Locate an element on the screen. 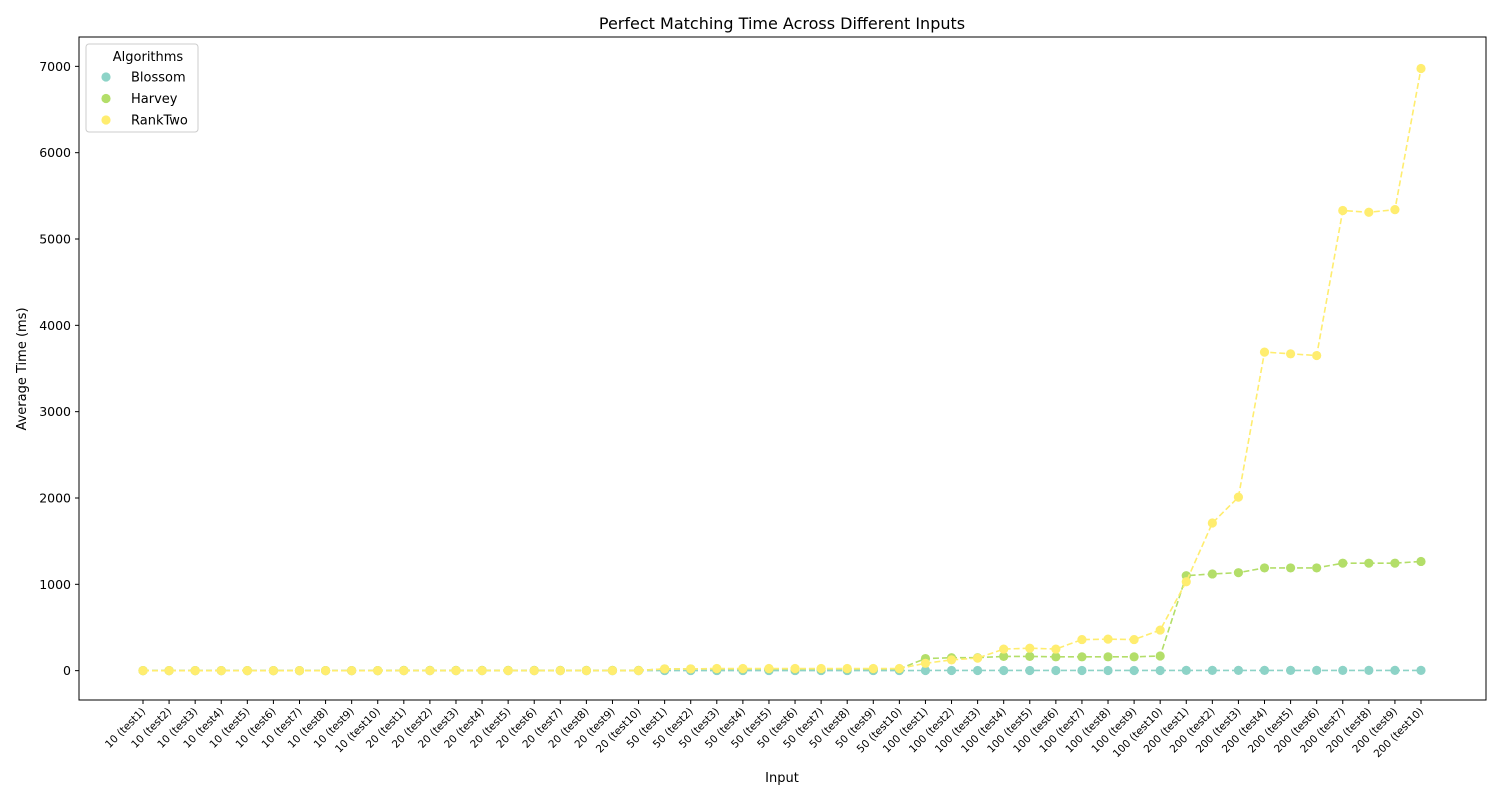 The image size is (1500, 800). legend-label: RankTwo is located at coordinates (159, 121).